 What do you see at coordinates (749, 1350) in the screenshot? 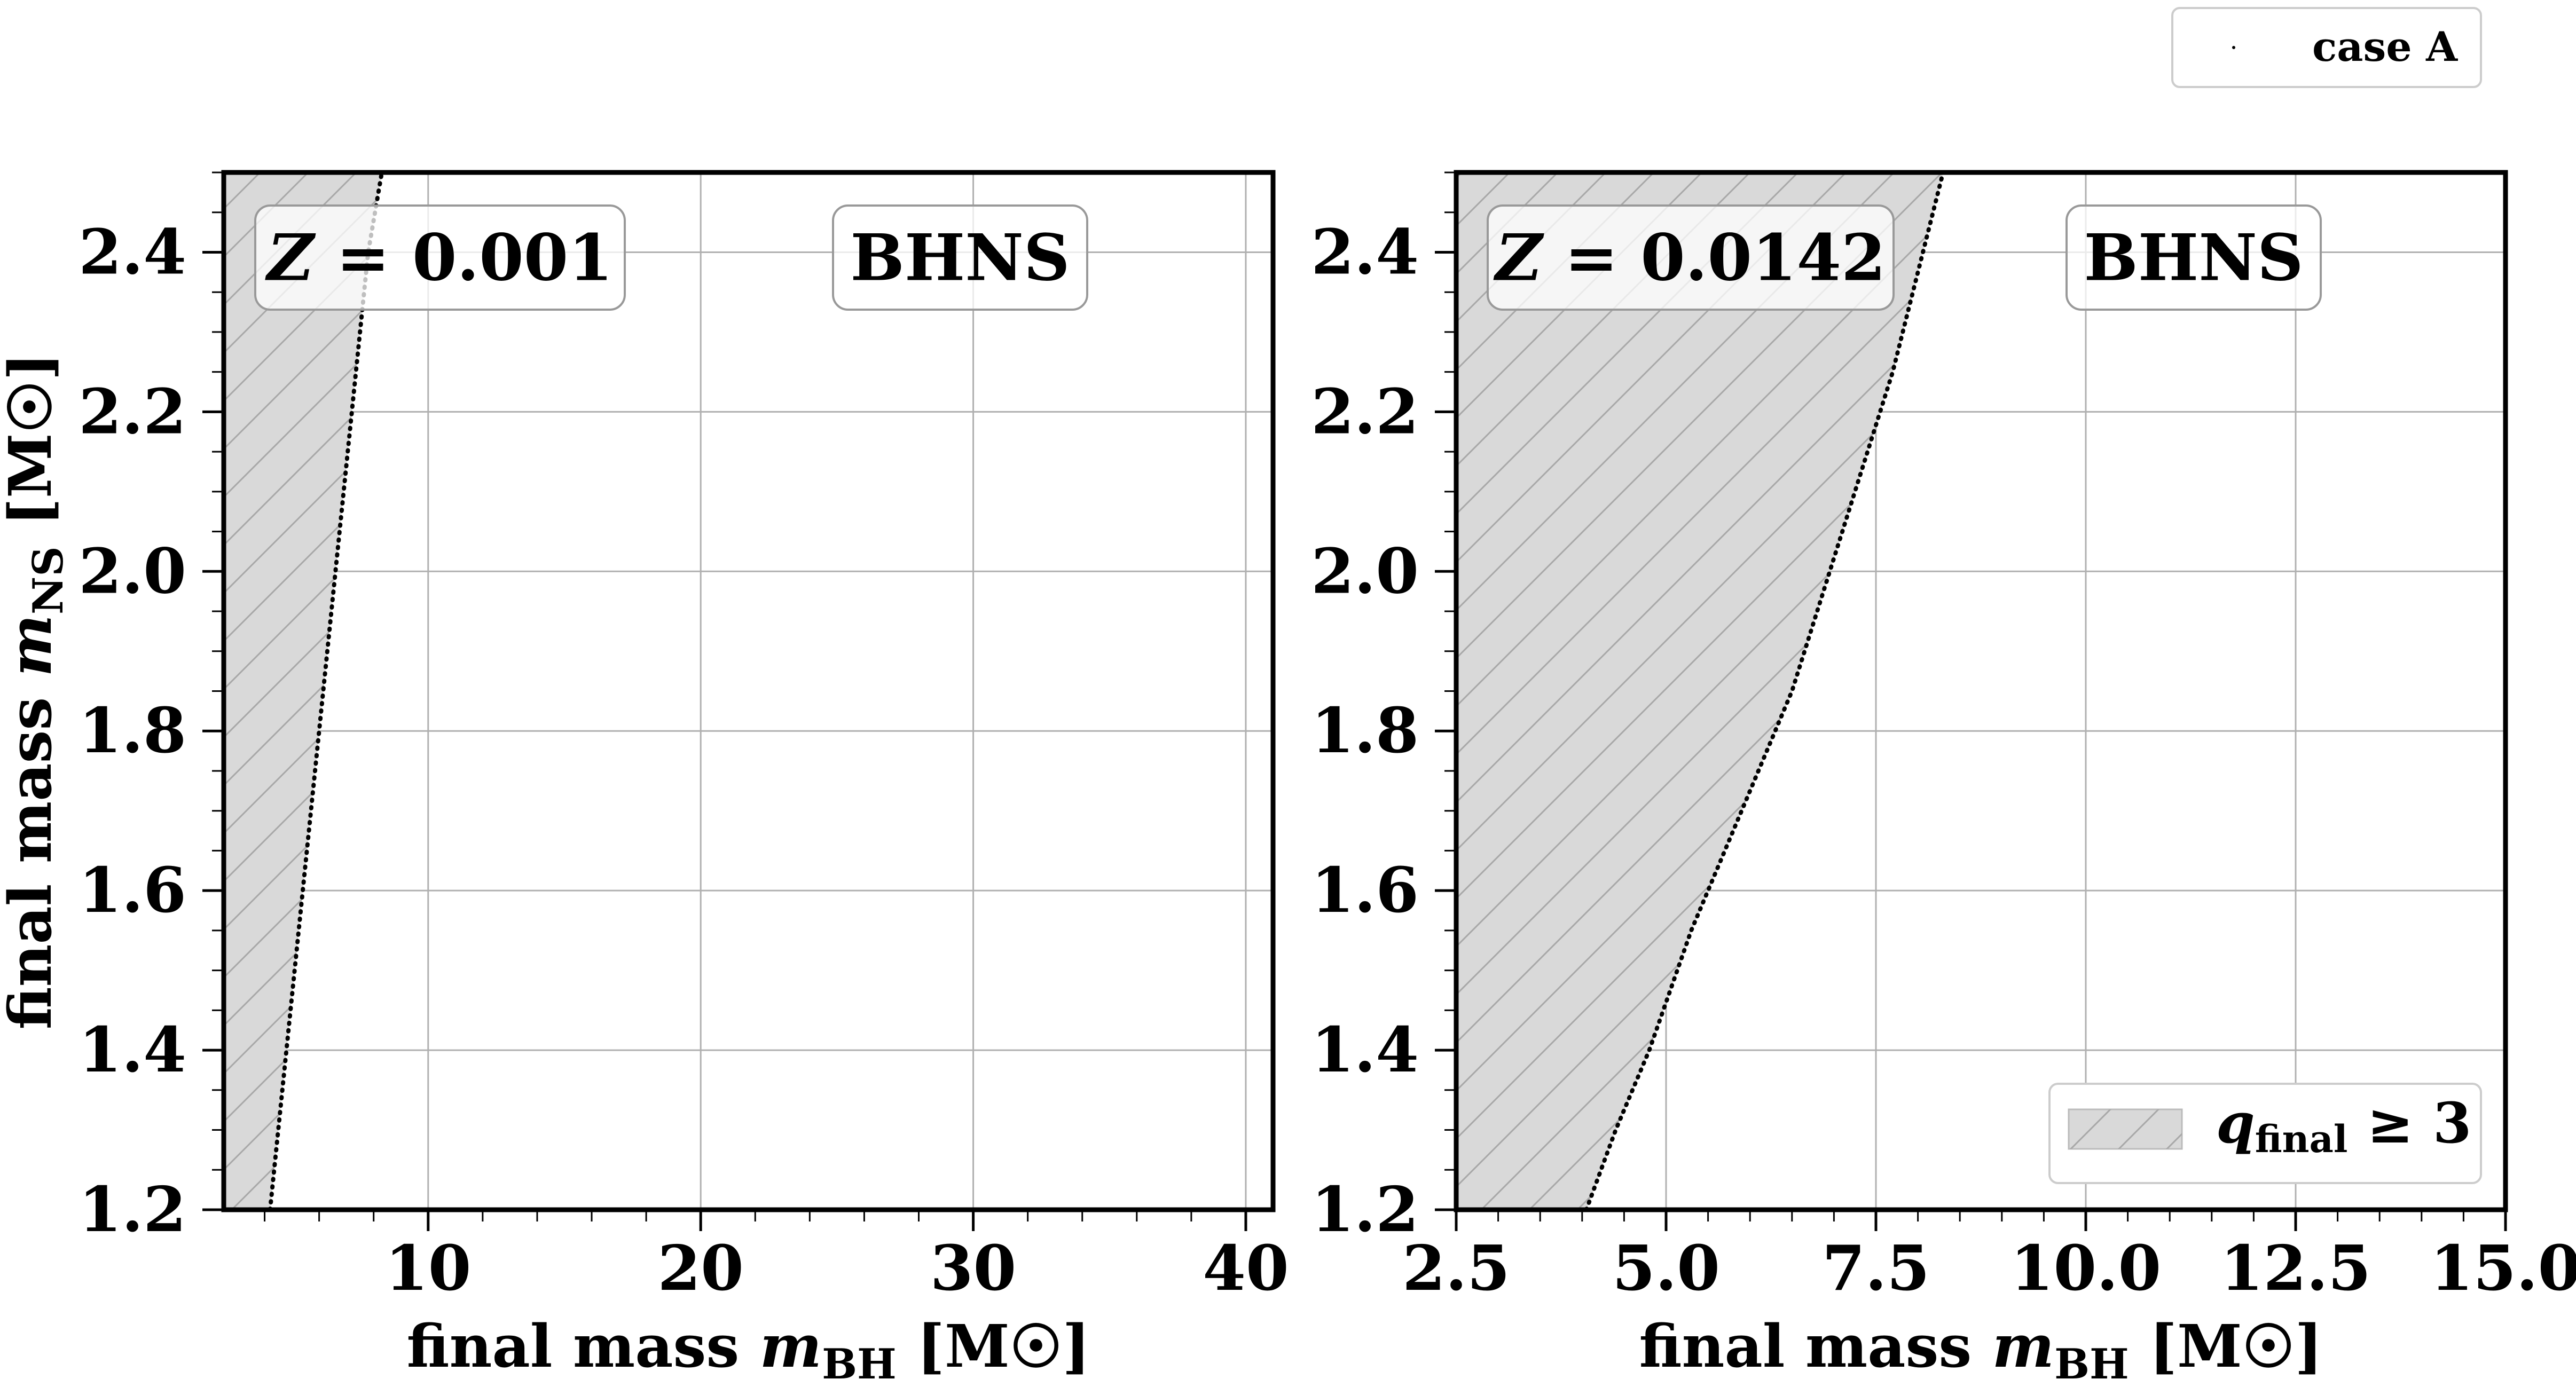
I see `x-axis-label-left: final mass mBH [M☉]` at bounding box center [749, 1350].